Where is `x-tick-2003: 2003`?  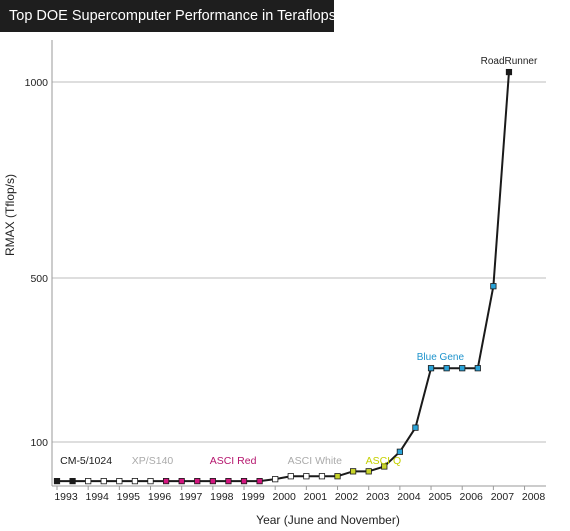 x-tick-2003: 2003 is located at coordinates (378, 497).